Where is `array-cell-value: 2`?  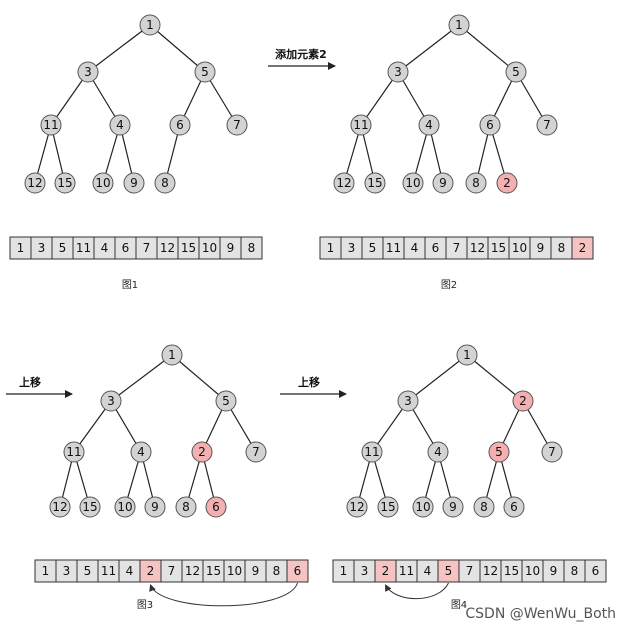 array-cell-value: 2 is located at coordinates (151, 571).